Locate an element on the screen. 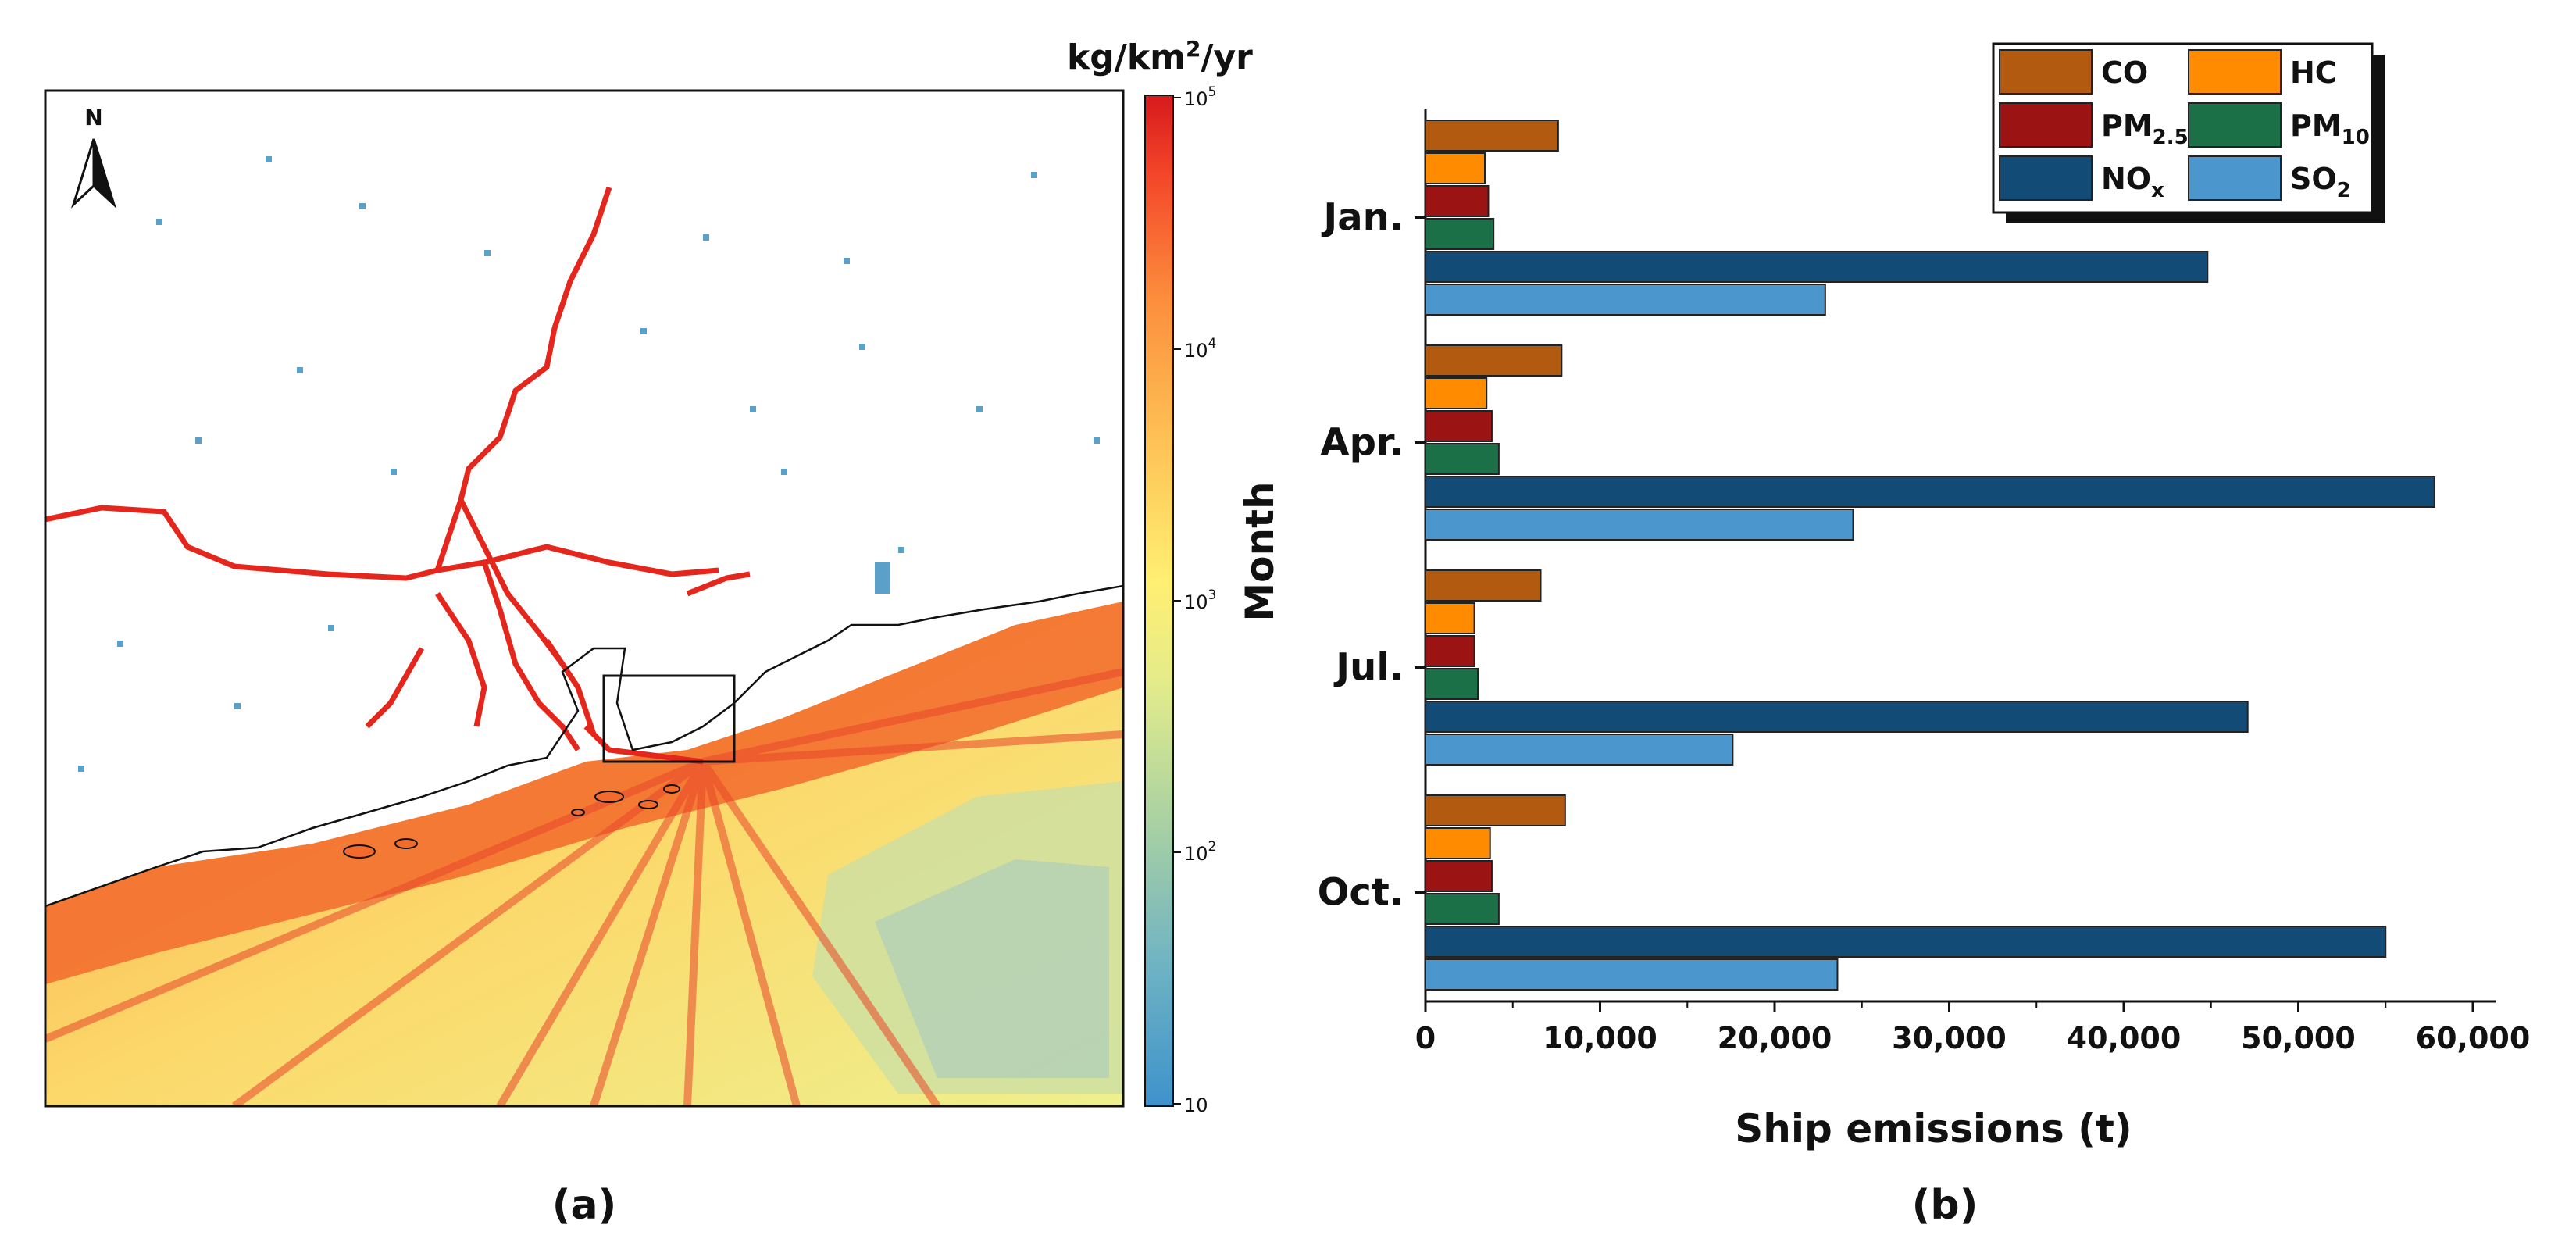 The image size is (2576, 1253). coastal-emission-band is located at coordinates (584, 793).